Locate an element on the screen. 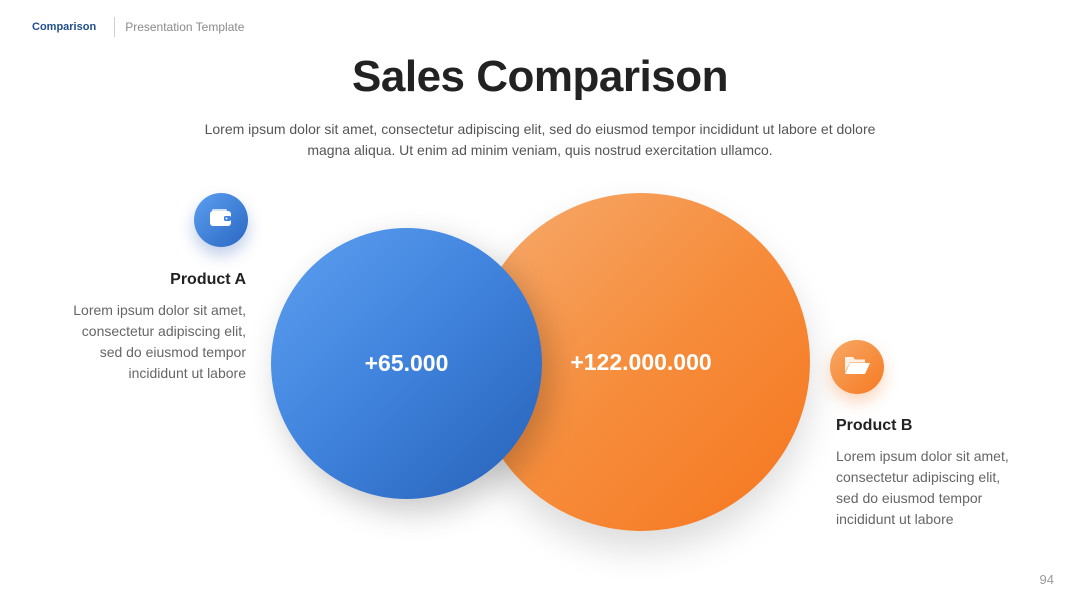  product-b-icon-badge is located at coordinates (857, 367).